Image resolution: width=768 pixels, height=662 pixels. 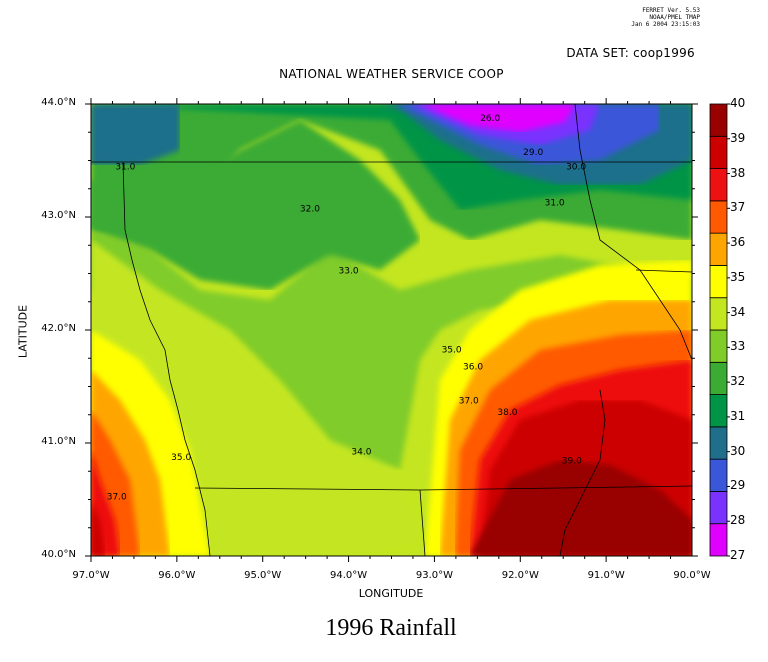 What do you see at coordinates (738, 346) in the screenshot?
I see `colorbar-tick-label: 33` at bounding box center [738, 346].